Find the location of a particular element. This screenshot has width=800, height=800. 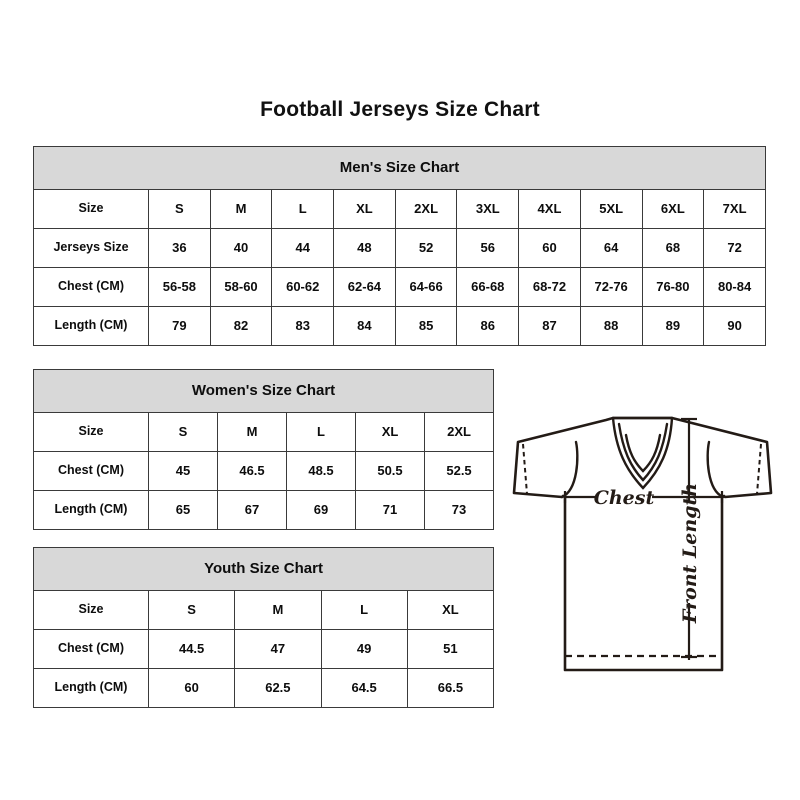

table-title-row: Women's Size Chart is located at coordinates (263, 391).